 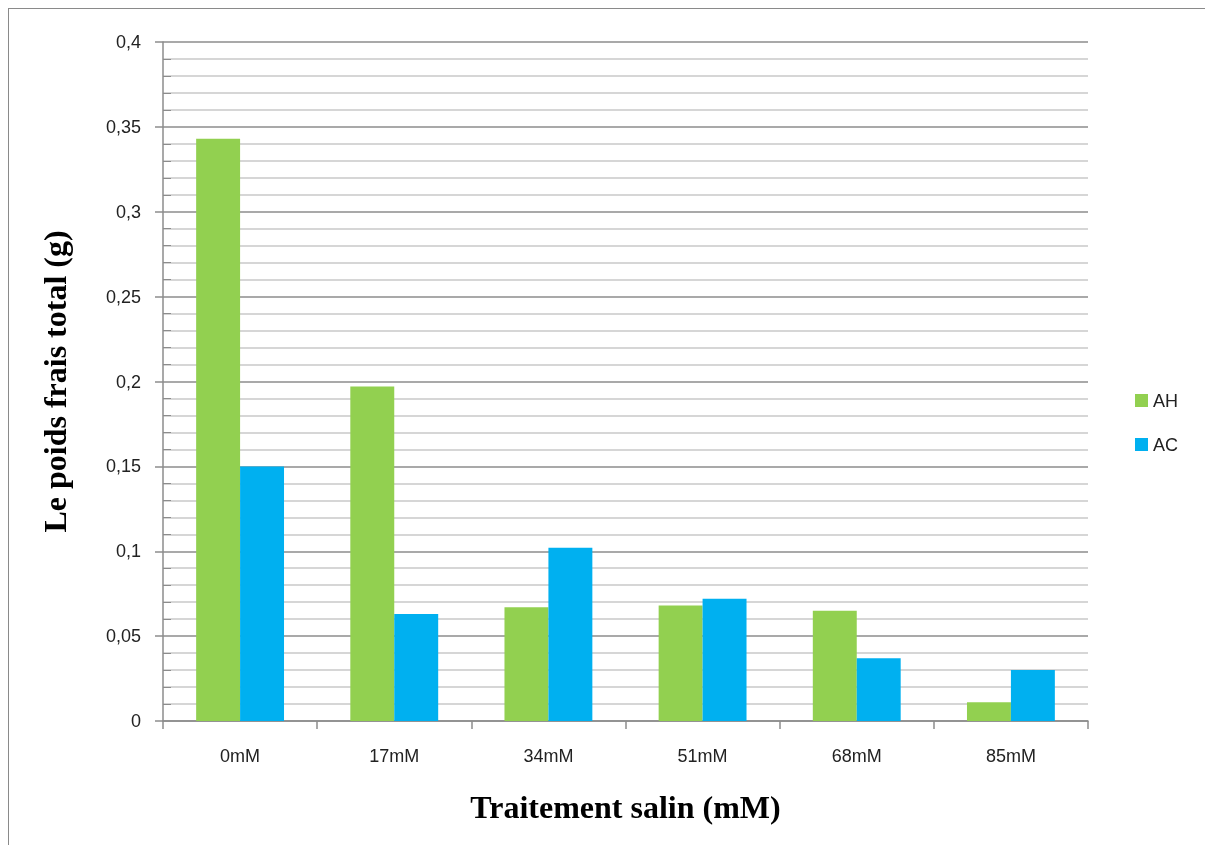 What do you see at coordinates (1166, 444) in the screenshot?
I see `legend-label: AC` at bounding box center [1166, 444].